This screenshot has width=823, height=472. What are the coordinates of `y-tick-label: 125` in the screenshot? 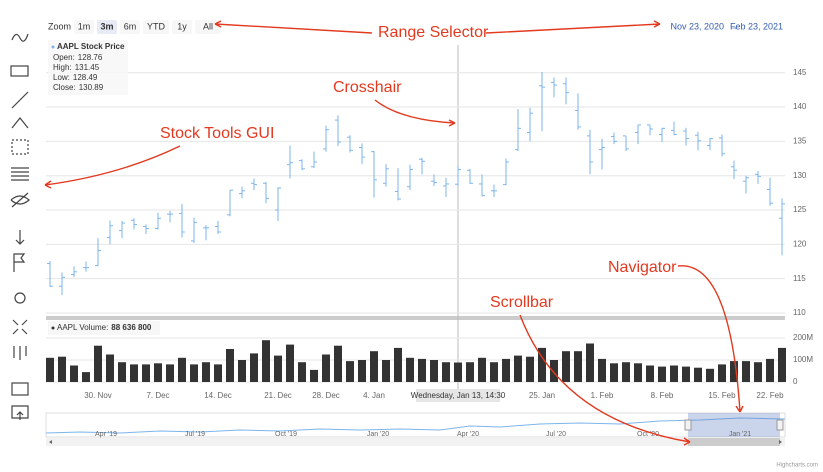 It's located at (800, 209).